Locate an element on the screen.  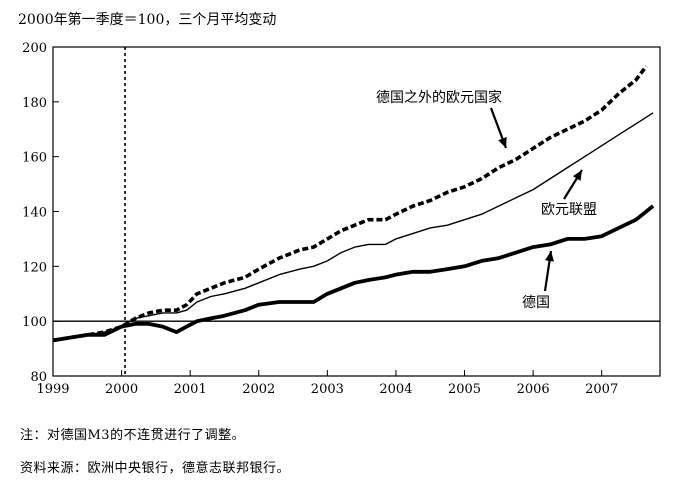
chart-note: 注：对德国M3的不连贯进行了调整。 is located at coordinates (133, 435).